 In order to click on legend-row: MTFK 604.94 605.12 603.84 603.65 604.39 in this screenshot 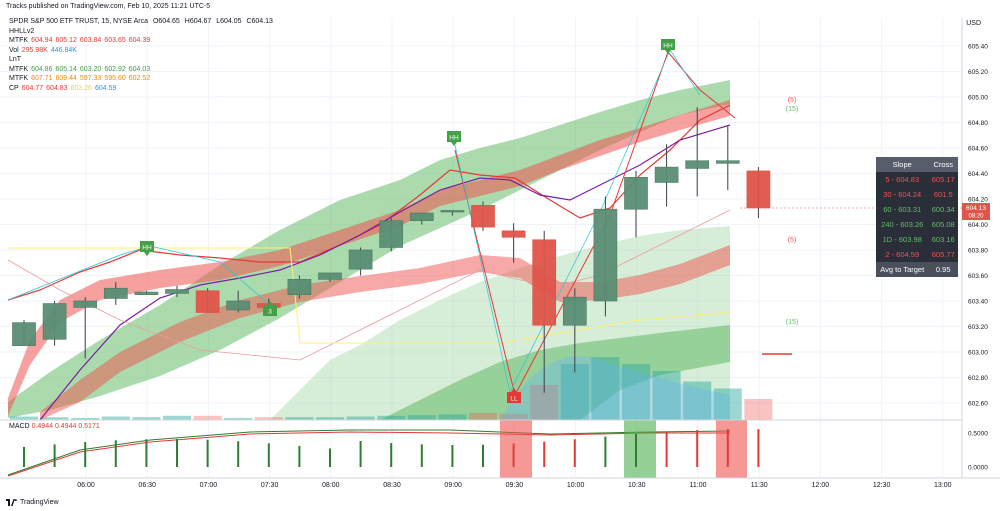, I will do `click(142, 41)`.